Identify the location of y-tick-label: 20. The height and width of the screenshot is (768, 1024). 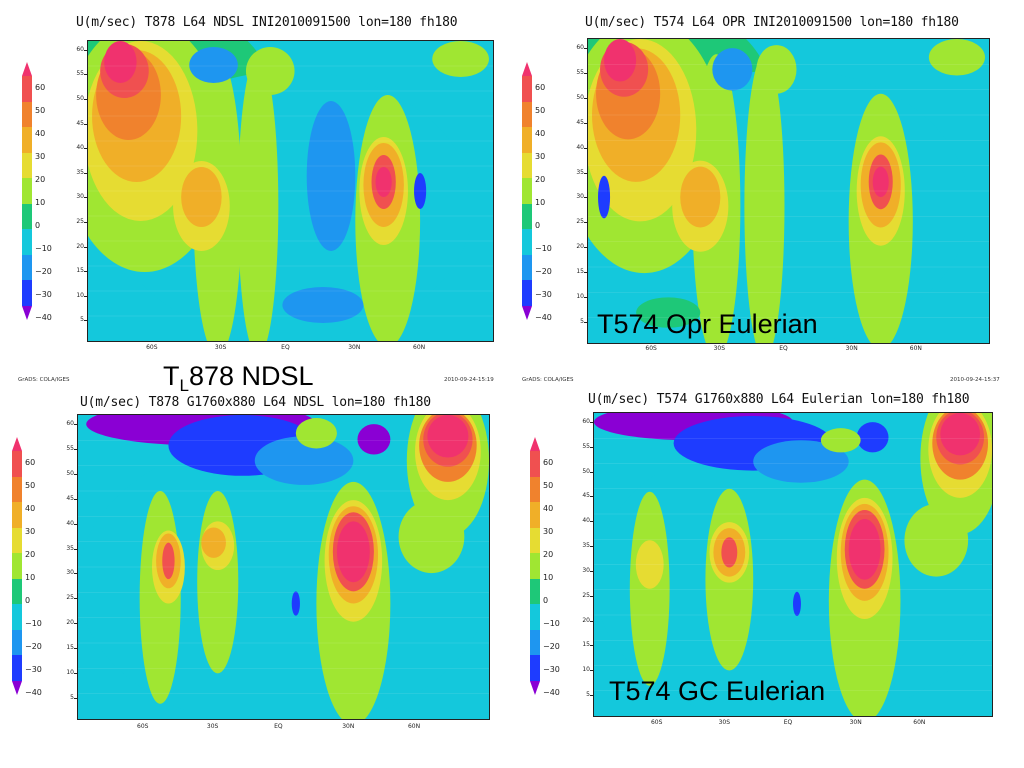
(70, 623).